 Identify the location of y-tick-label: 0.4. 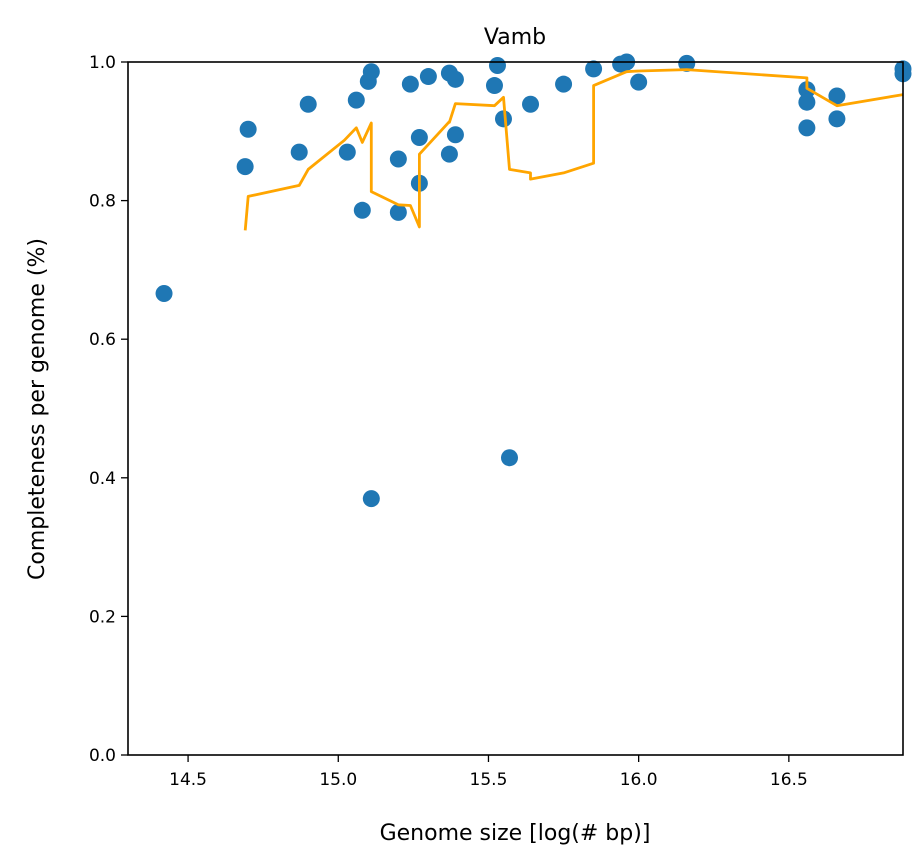
(102, 479).